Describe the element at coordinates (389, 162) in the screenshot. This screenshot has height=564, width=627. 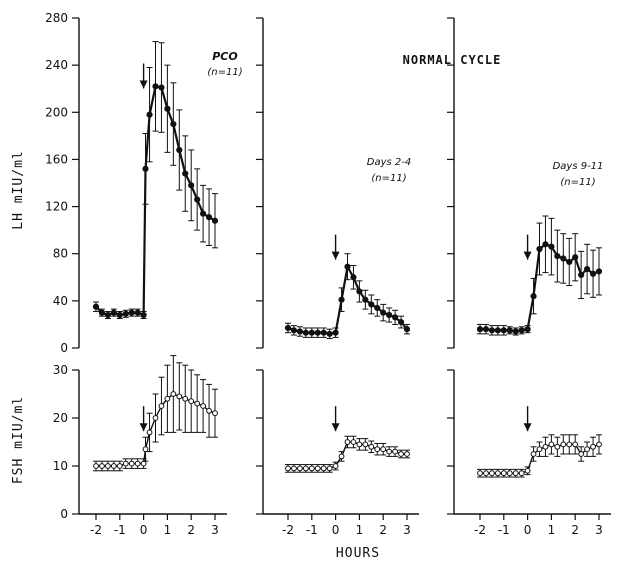
I see `panel-2-group-label: Days 2-4` at that location.